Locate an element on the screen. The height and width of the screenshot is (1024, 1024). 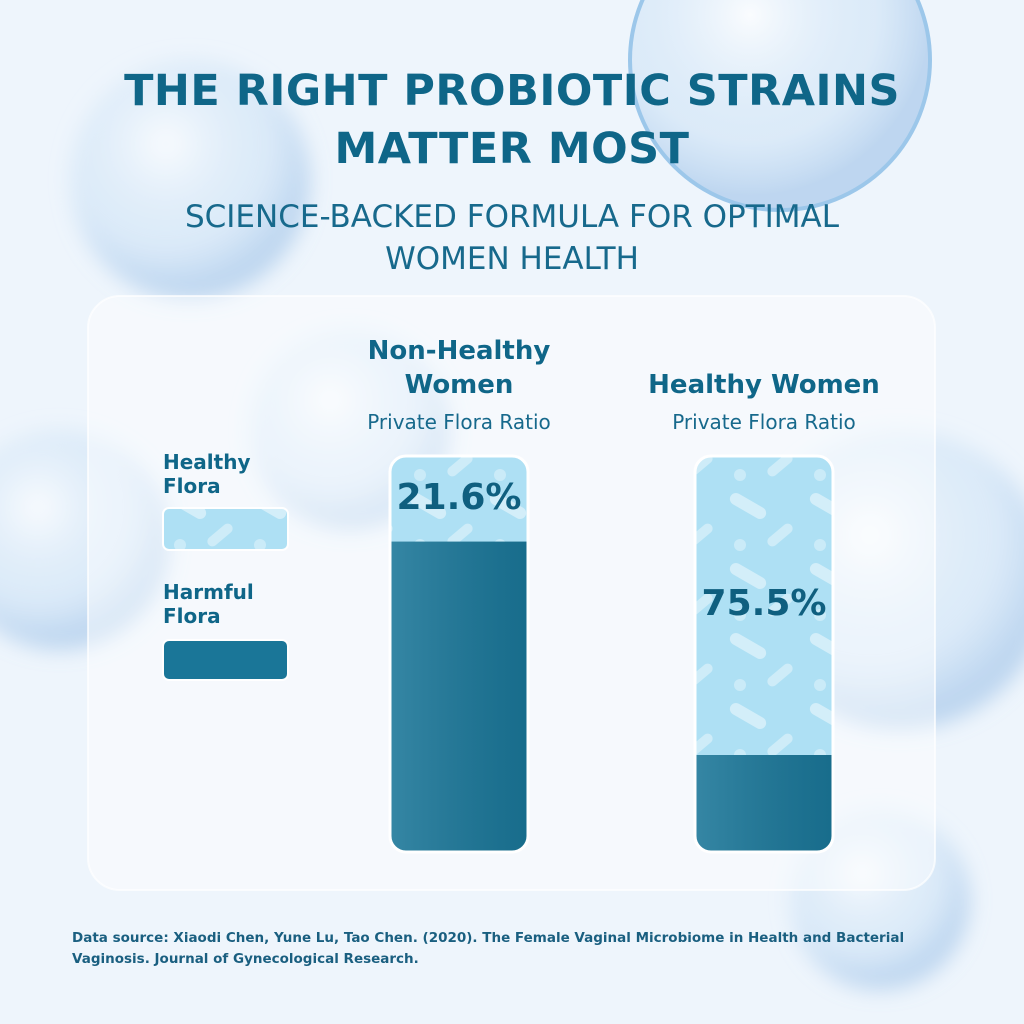
value-label: 21.6% is located at coordinates (459, 497).